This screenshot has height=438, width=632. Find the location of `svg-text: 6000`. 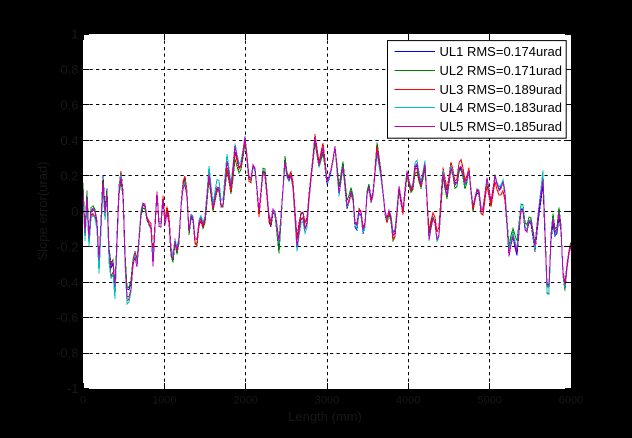

svg-text: 6000 is located at coordinates (571, 401).